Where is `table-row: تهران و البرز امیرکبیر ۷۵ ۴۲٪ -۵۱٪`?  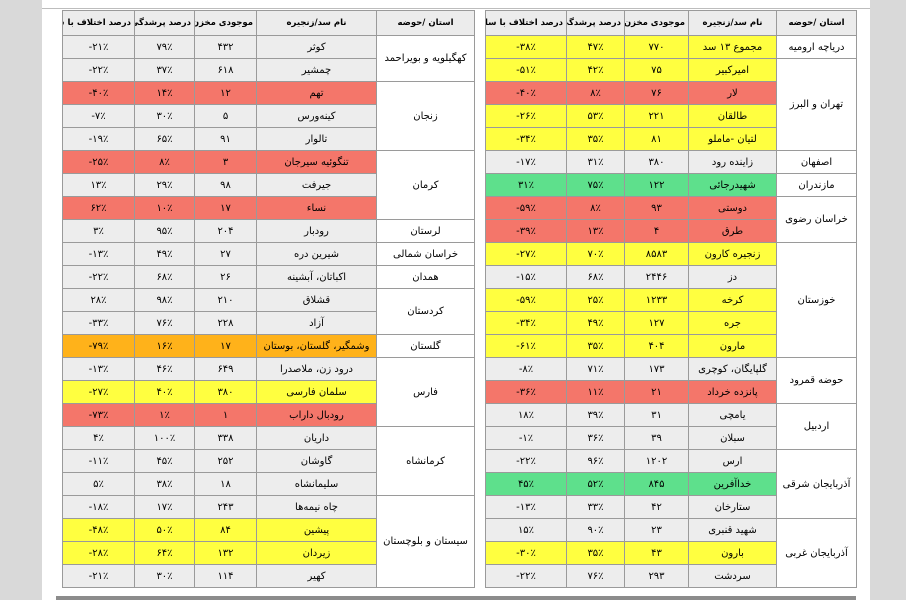 table-row: تهران و البرز امیرکبیر ۷۵ ۴۲٪ -۵۱٪ is located at coordinates (671, 104).